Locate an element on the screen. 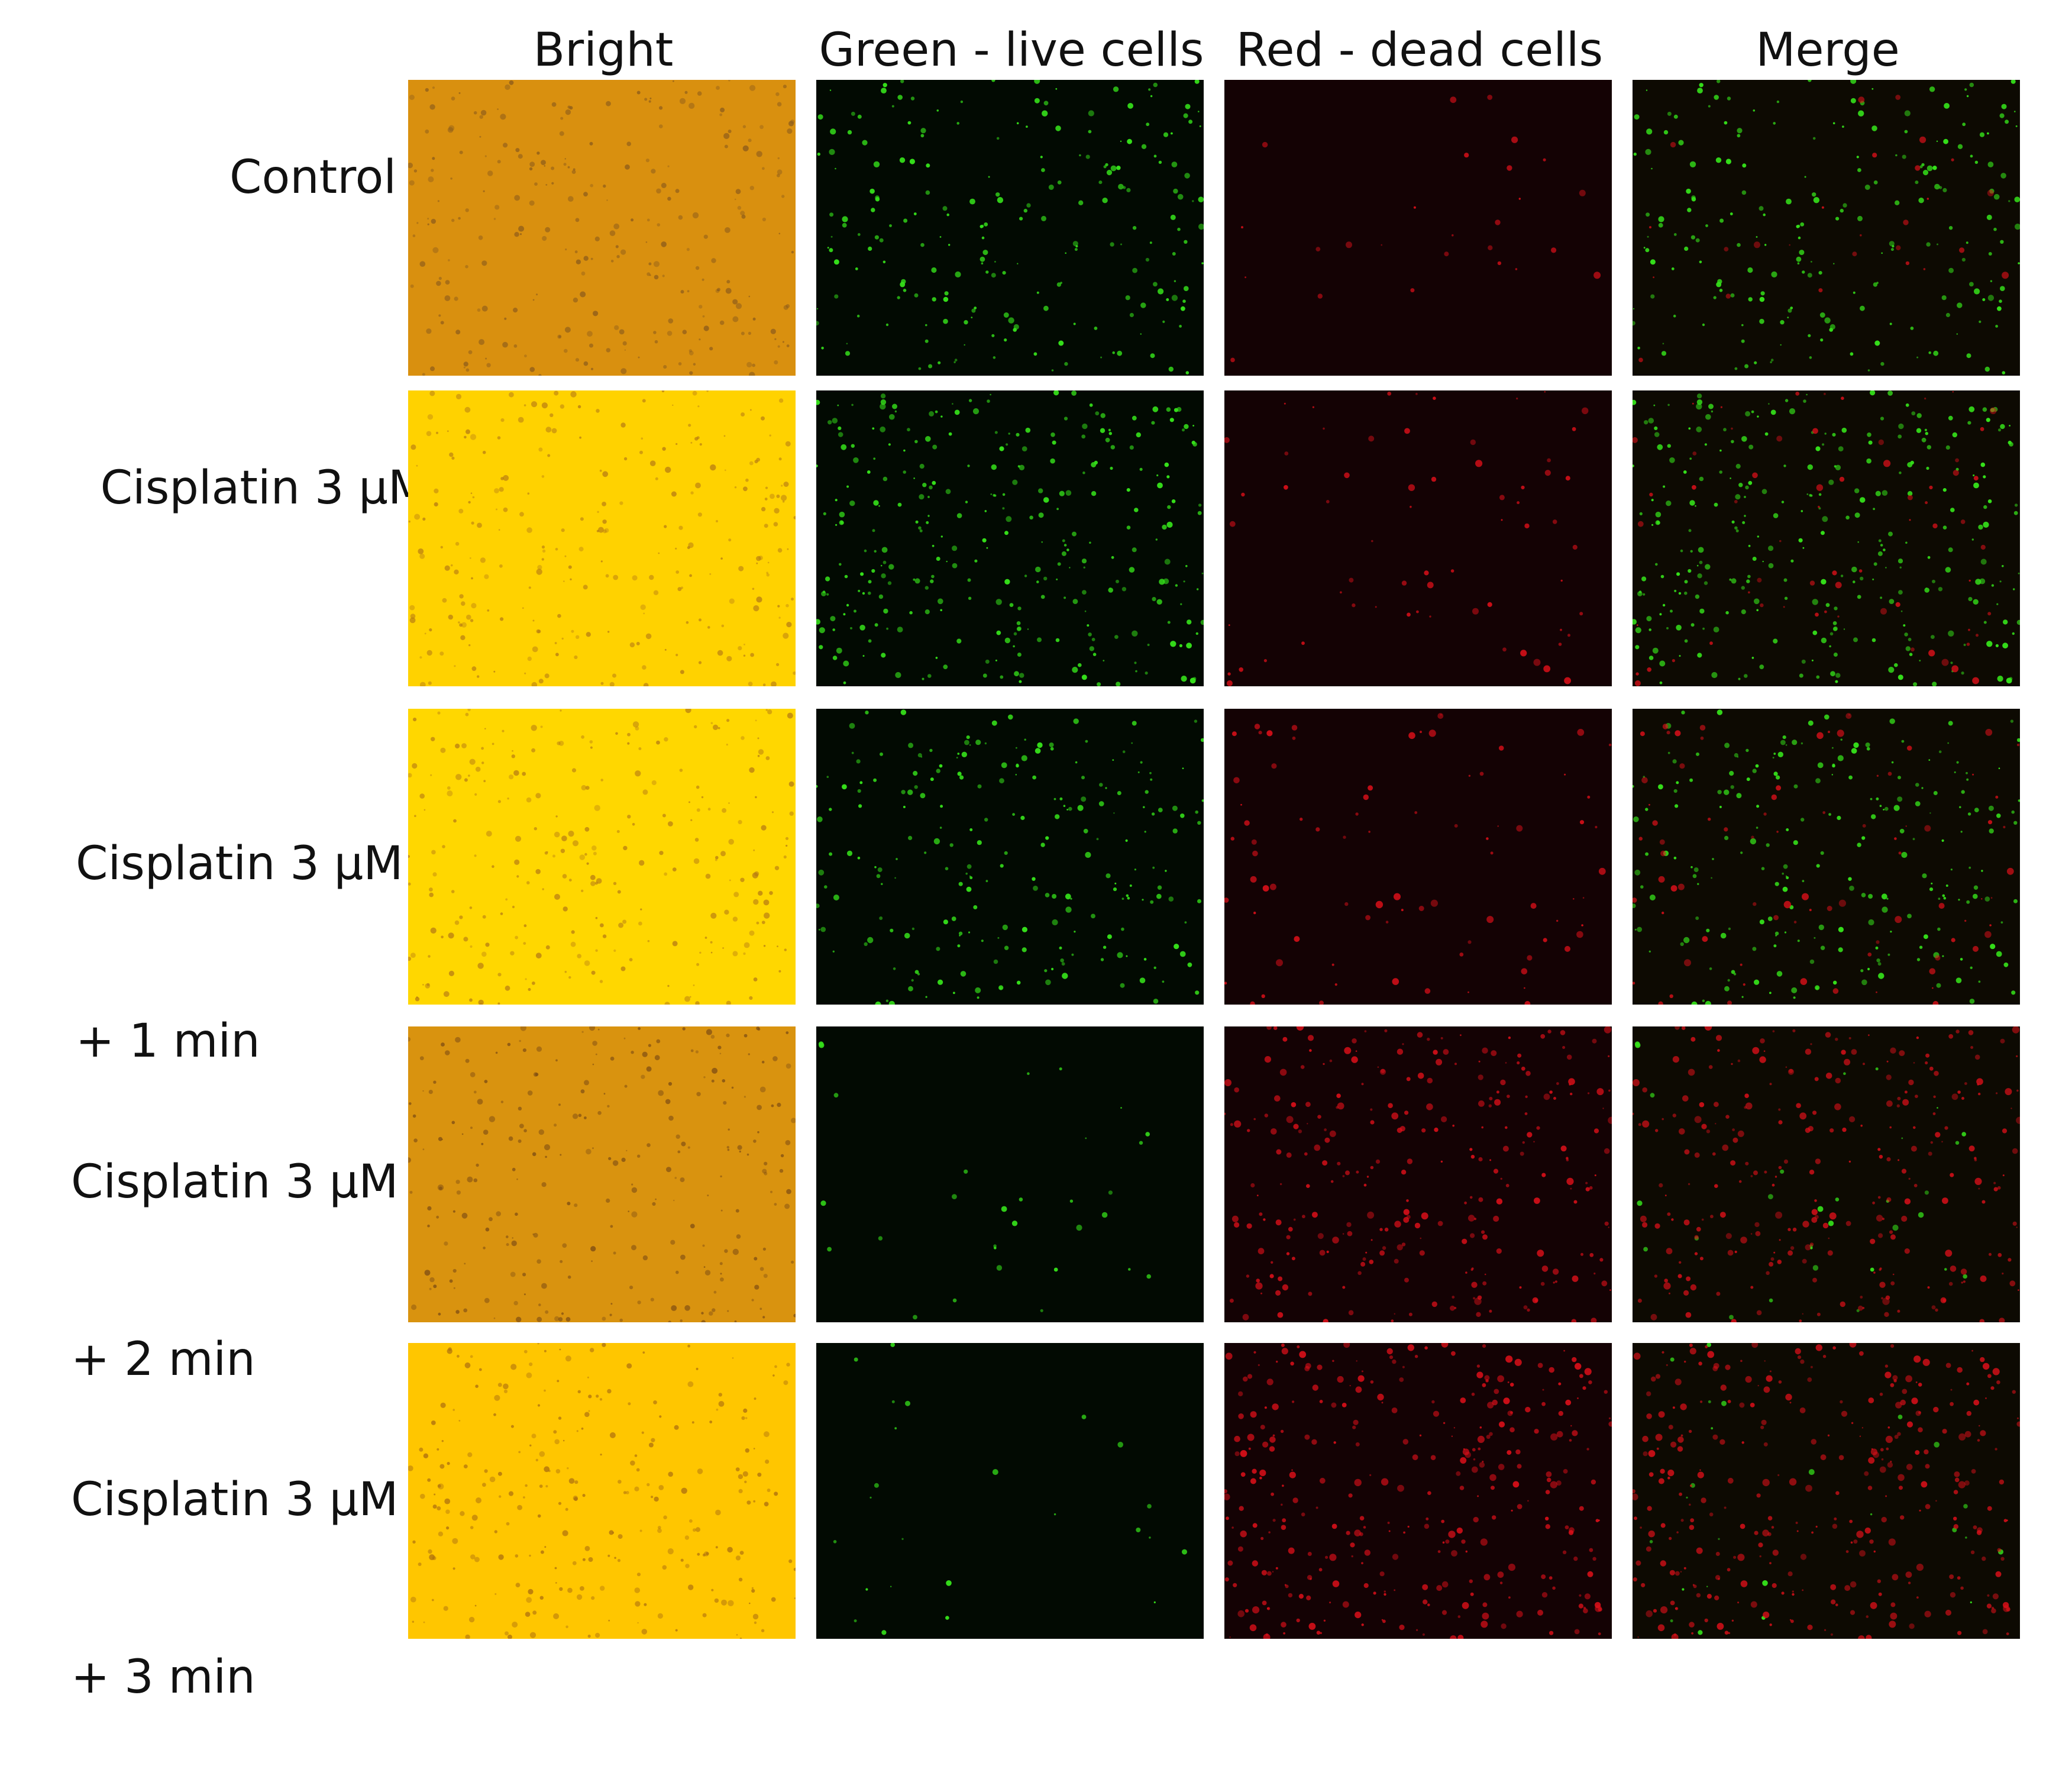  row-label-line2: + 3 min is located at coordinates (164, 1677).